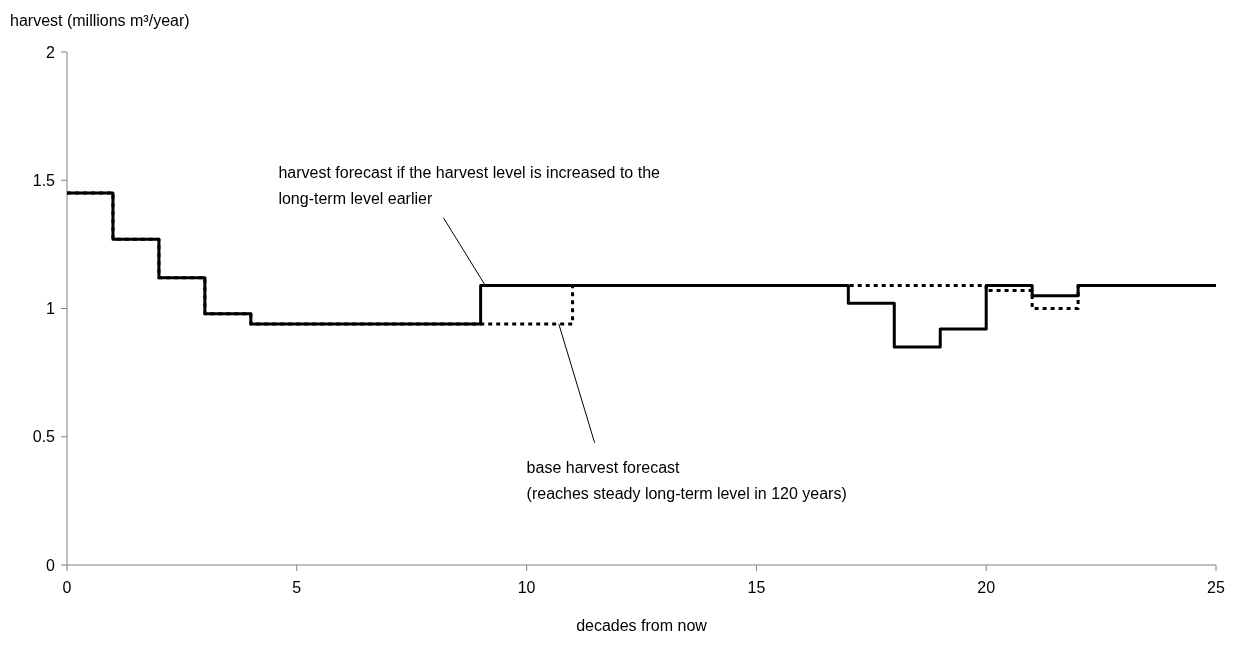  What do you see at coordinates (67, 587) in the screenshot?
I see `x-tick-label: 0` at bounding box center [67, 587].